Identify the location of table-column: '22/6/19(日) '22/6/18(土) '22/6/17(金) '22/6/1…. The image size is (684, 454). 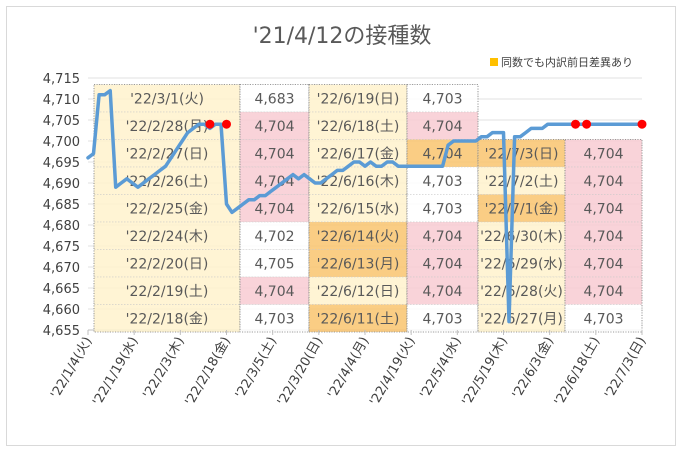
(358, 208).